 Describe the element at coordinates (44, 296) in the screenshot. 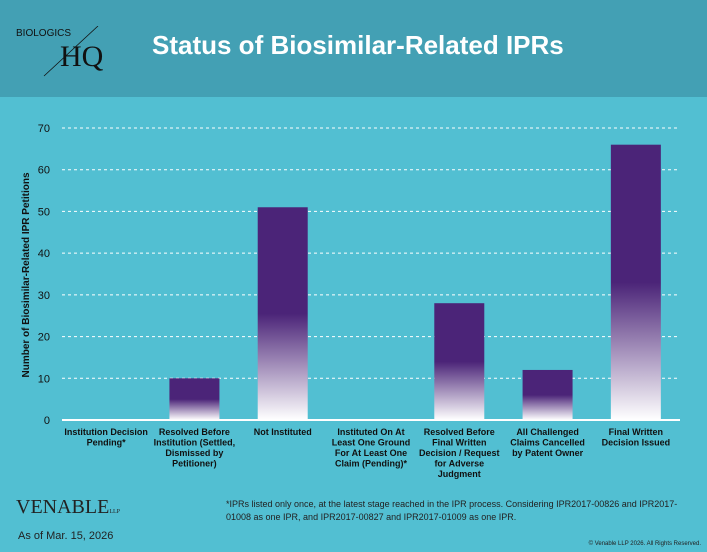

I see `y-tick-label: 30` at that location.